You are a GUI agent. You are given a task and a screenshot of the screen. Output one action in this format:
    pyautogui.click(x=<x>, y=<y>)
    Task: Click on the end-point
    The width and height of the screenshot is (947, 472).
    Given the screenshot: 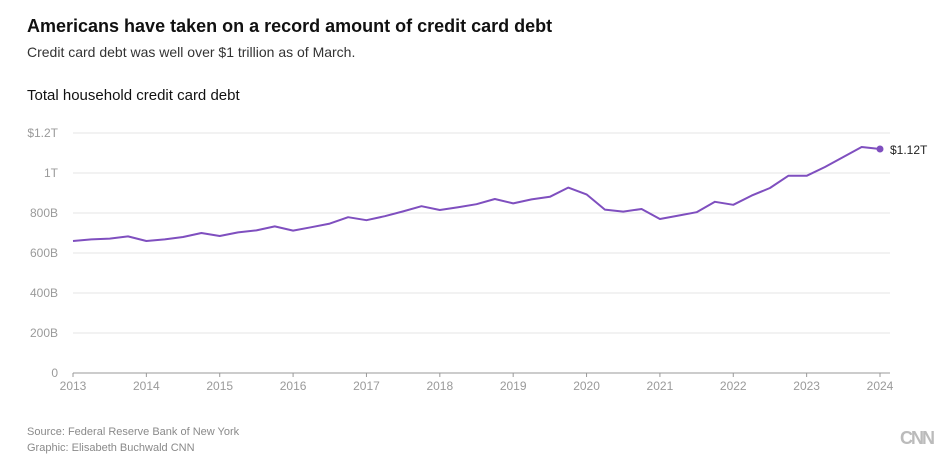 What is the action you would take?
    pyautogui.click(x=880, y=149)
    